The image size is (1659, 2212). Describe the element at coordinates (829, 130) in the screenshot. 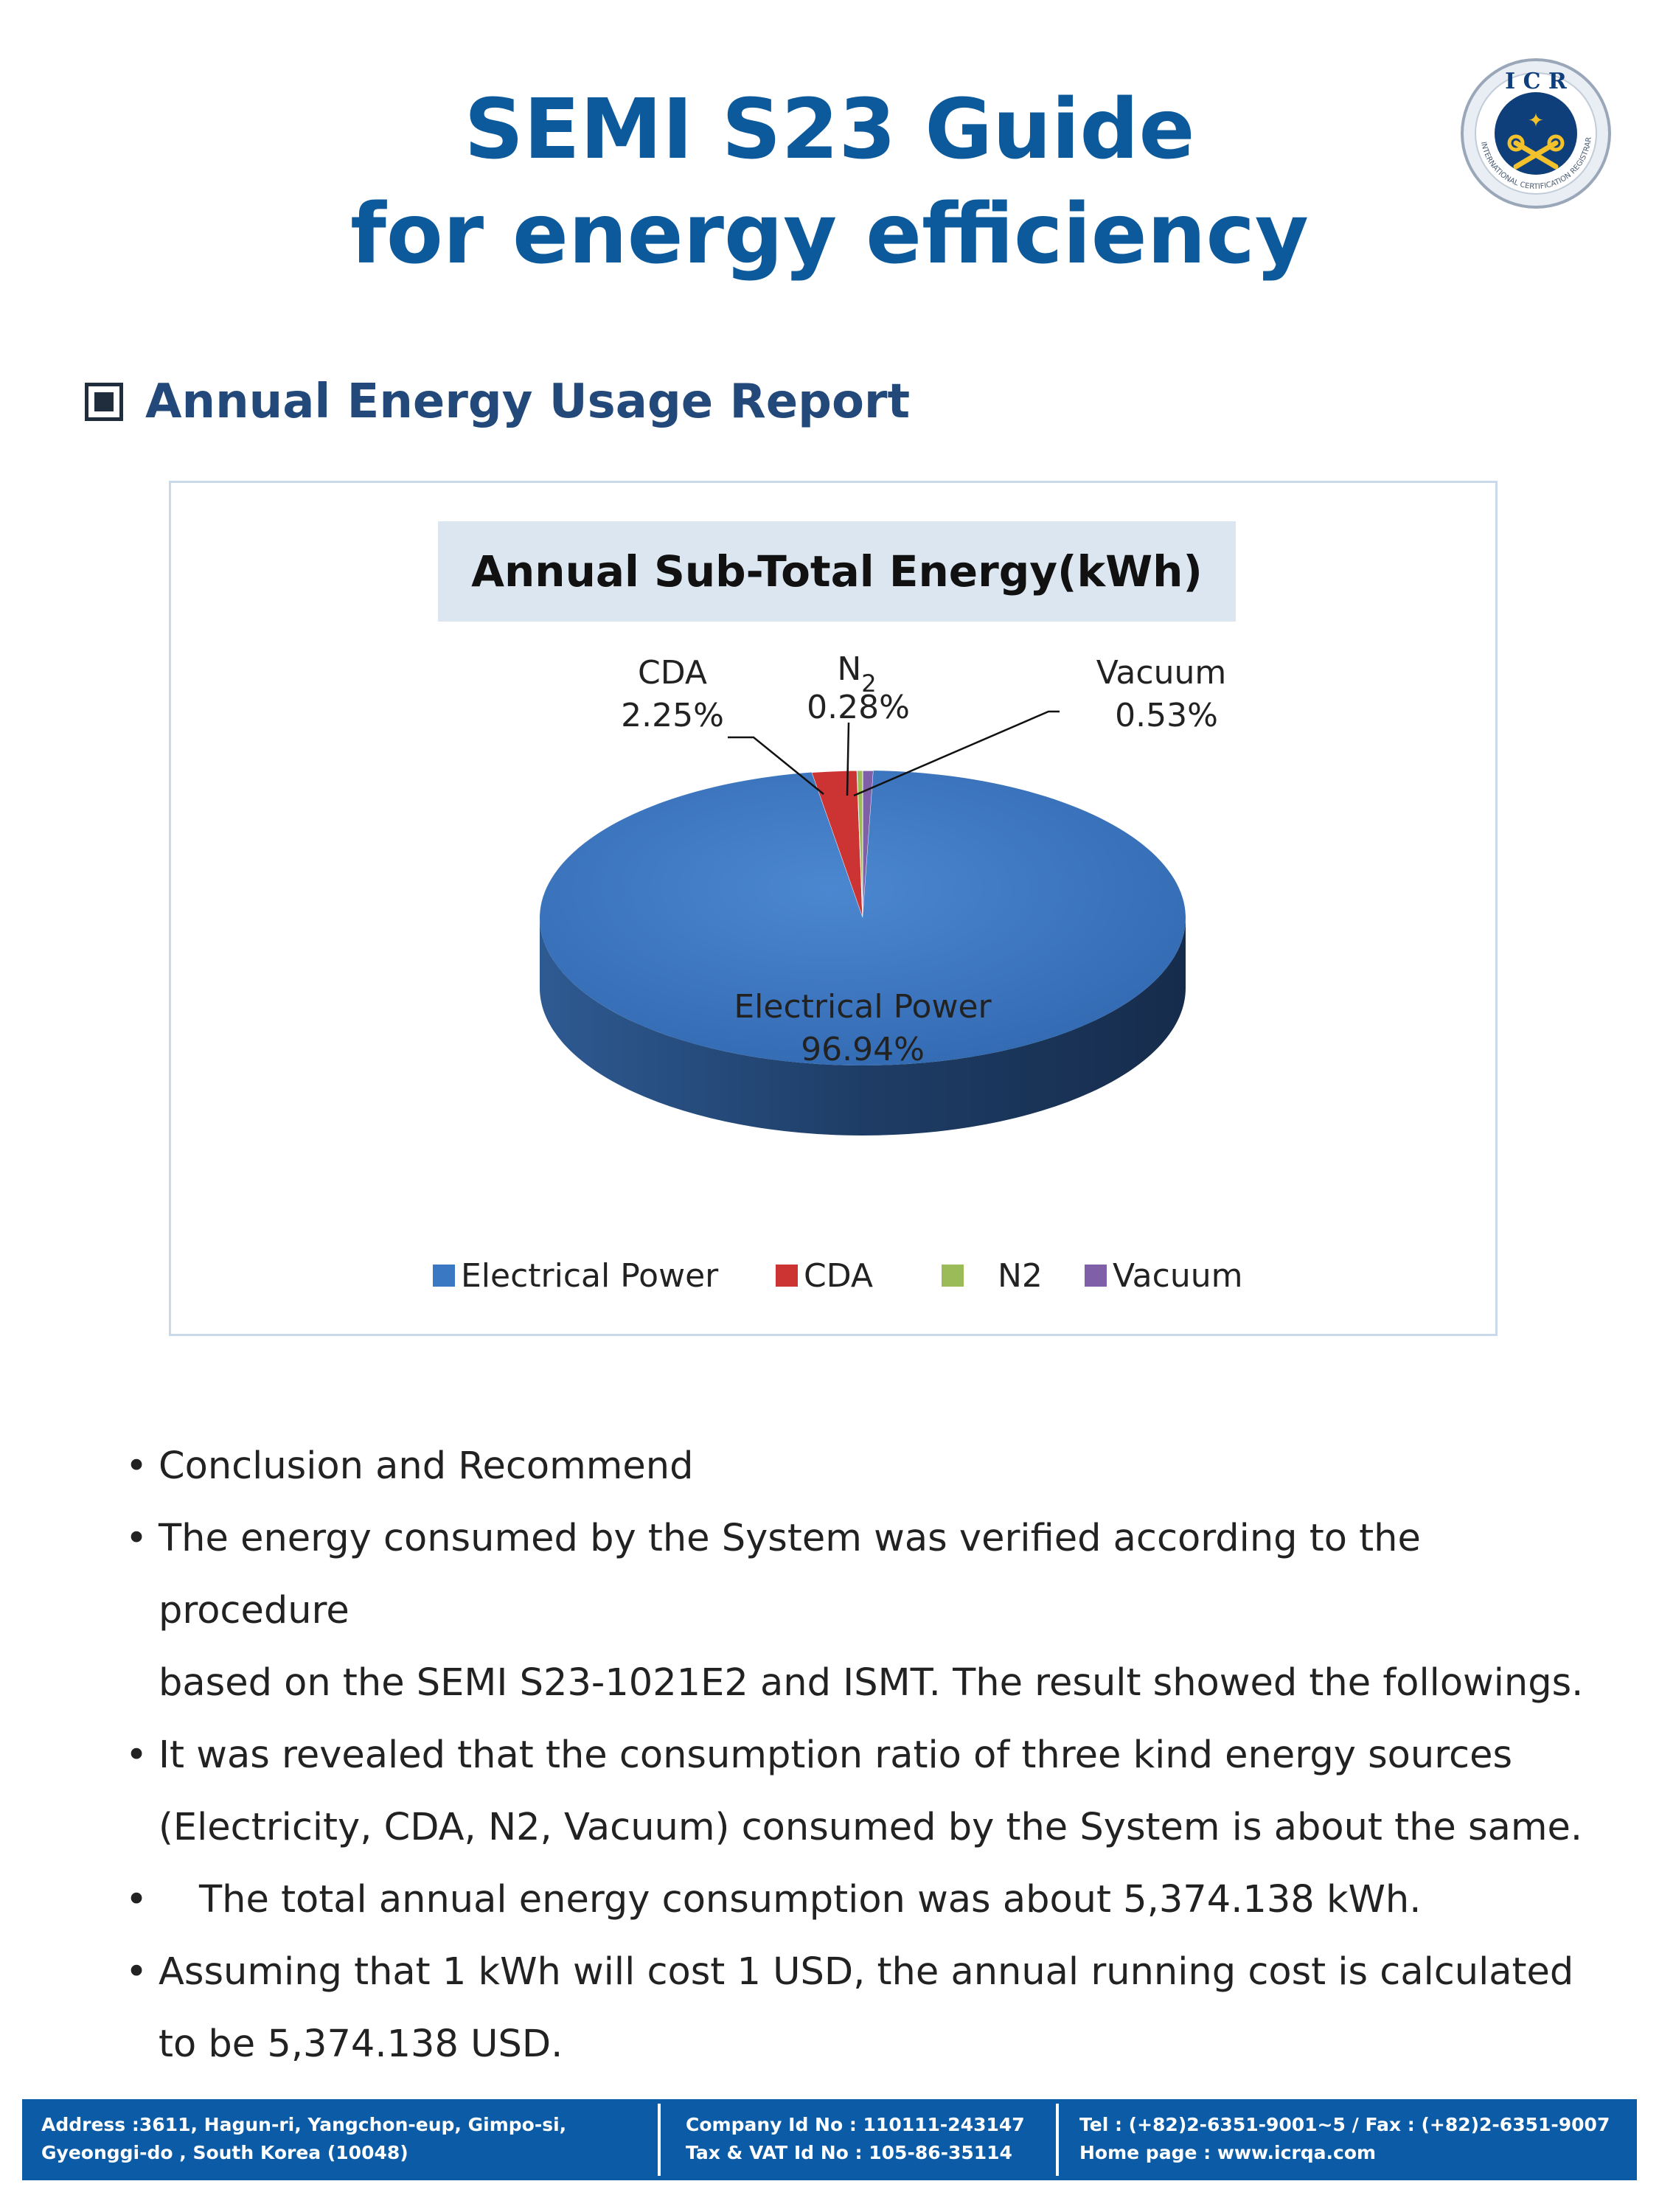

I see `title-line-1: SEMI S23 Guide` at that location.